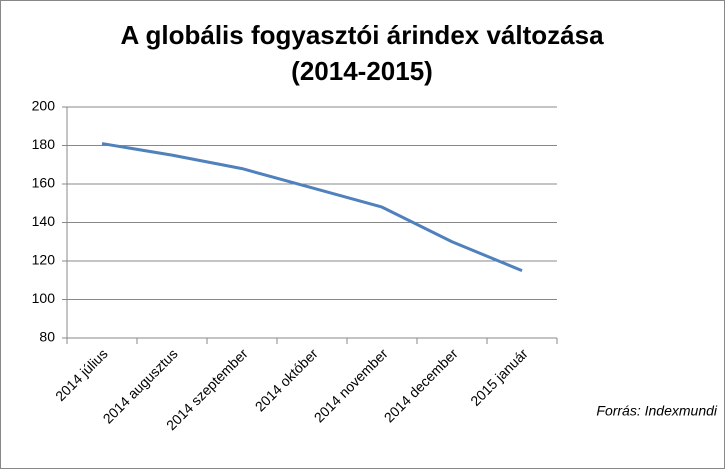 The height and width of the screenshot is (469, 725). What do you see at coordinates (362, 71) in the screenshot?
I see `chart-title: (2014-2015)` at bounding box center [362, 71].